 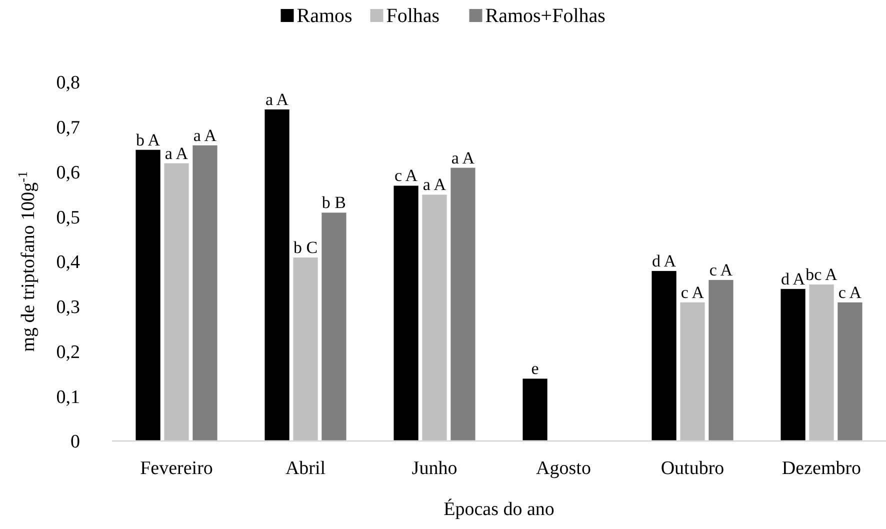 I want to click on x-axis-title: Épocas do ano, so click(x=499, y=509).